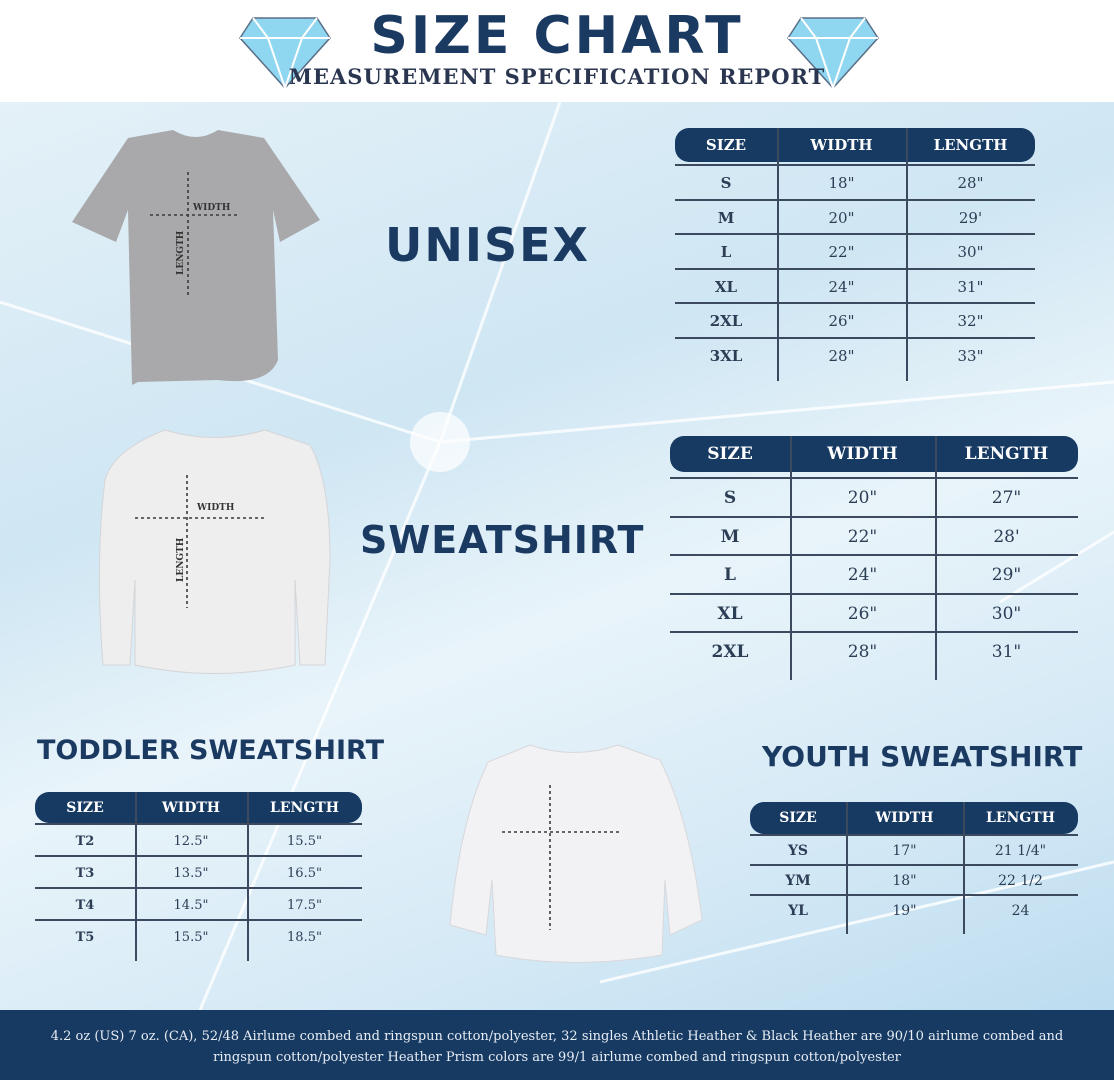 The image size is (1114, 1080). What do you see at coordinates (1020, 851) in the screenshot?
I see `length-cell: 21 1/4"` at bounding box center [1020, 851].